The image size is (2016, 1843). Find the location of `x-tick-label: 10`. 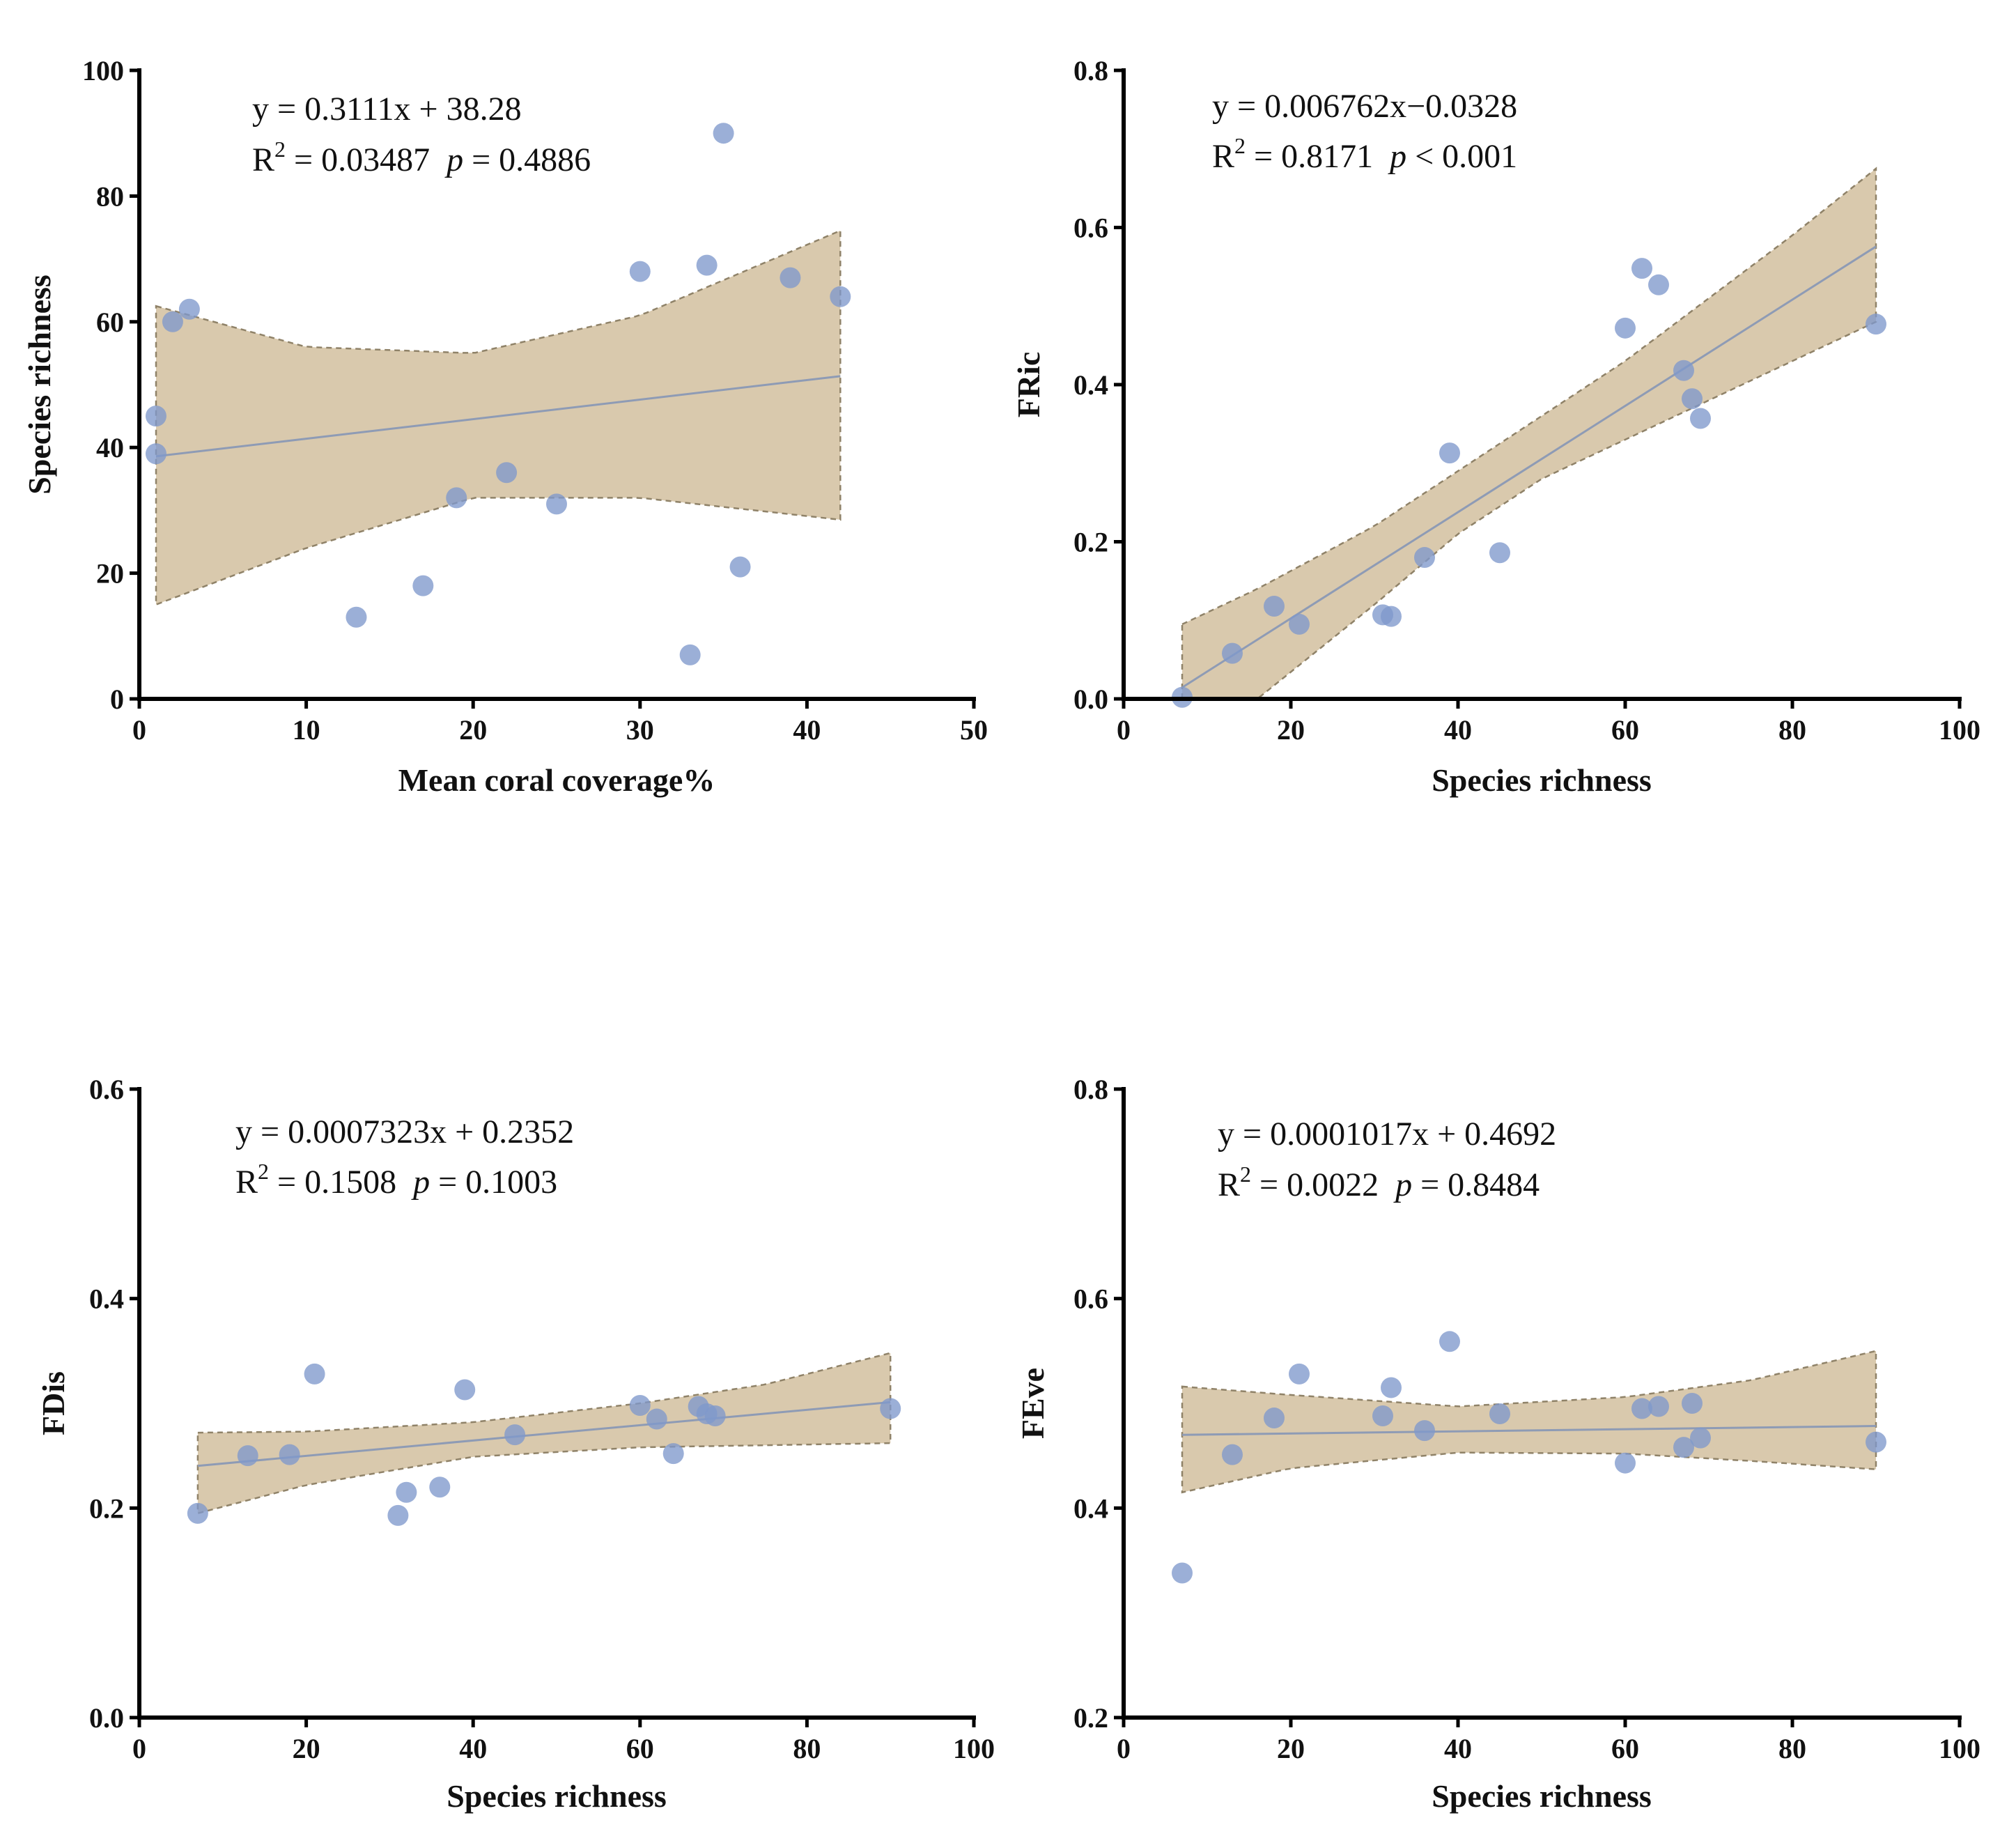

x-tick-label: 10 is located at coordinates (306, 730).